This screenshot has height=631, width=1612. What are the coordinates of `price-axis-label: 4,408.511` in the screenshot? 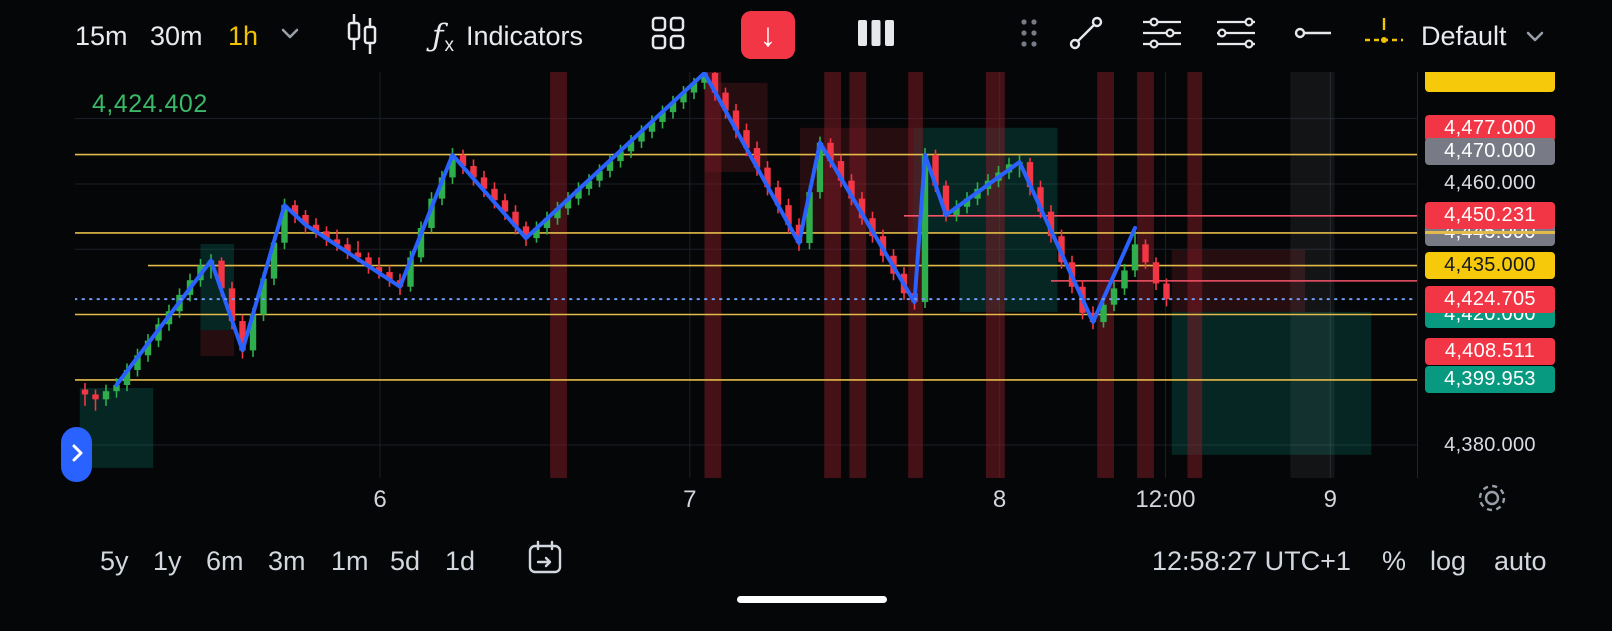 It's located at (1490, 352).